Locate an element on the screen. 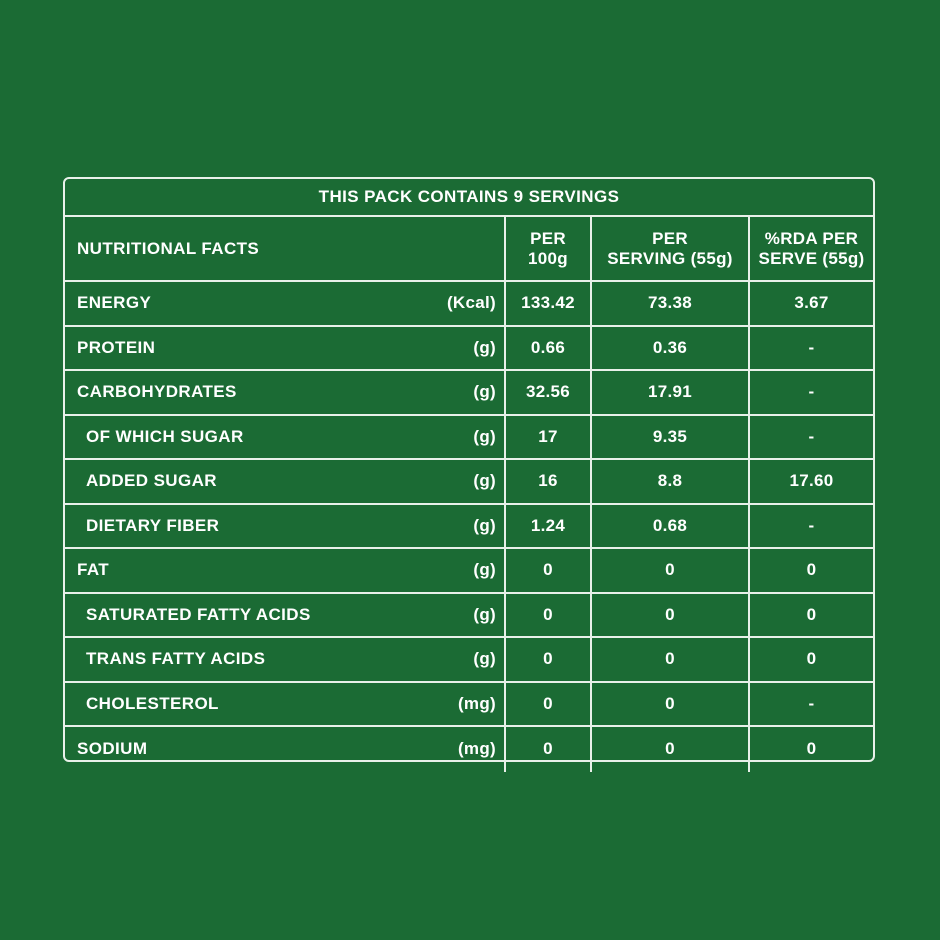  nutrient-name: ENERGY is located at coordinates (114, 303).